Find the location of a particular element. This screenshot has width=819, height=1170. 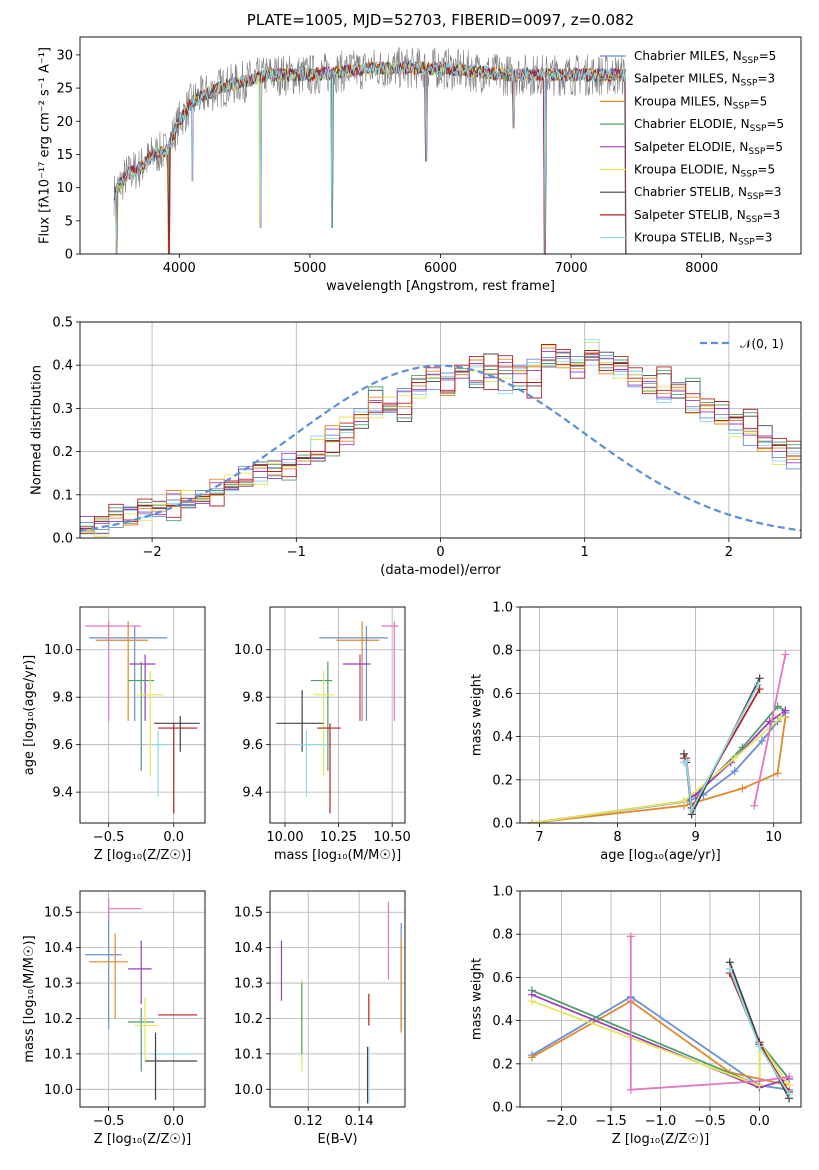

y-tick-label: 9.6 is located at coordinates (62, 745).